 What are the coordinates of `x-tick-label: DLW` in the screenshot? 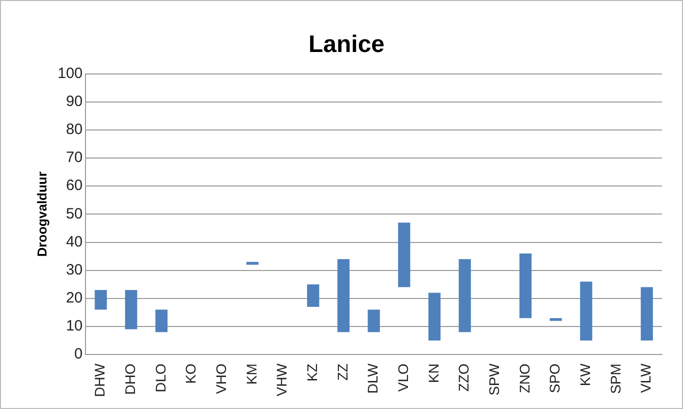 It's located at (372, 378).